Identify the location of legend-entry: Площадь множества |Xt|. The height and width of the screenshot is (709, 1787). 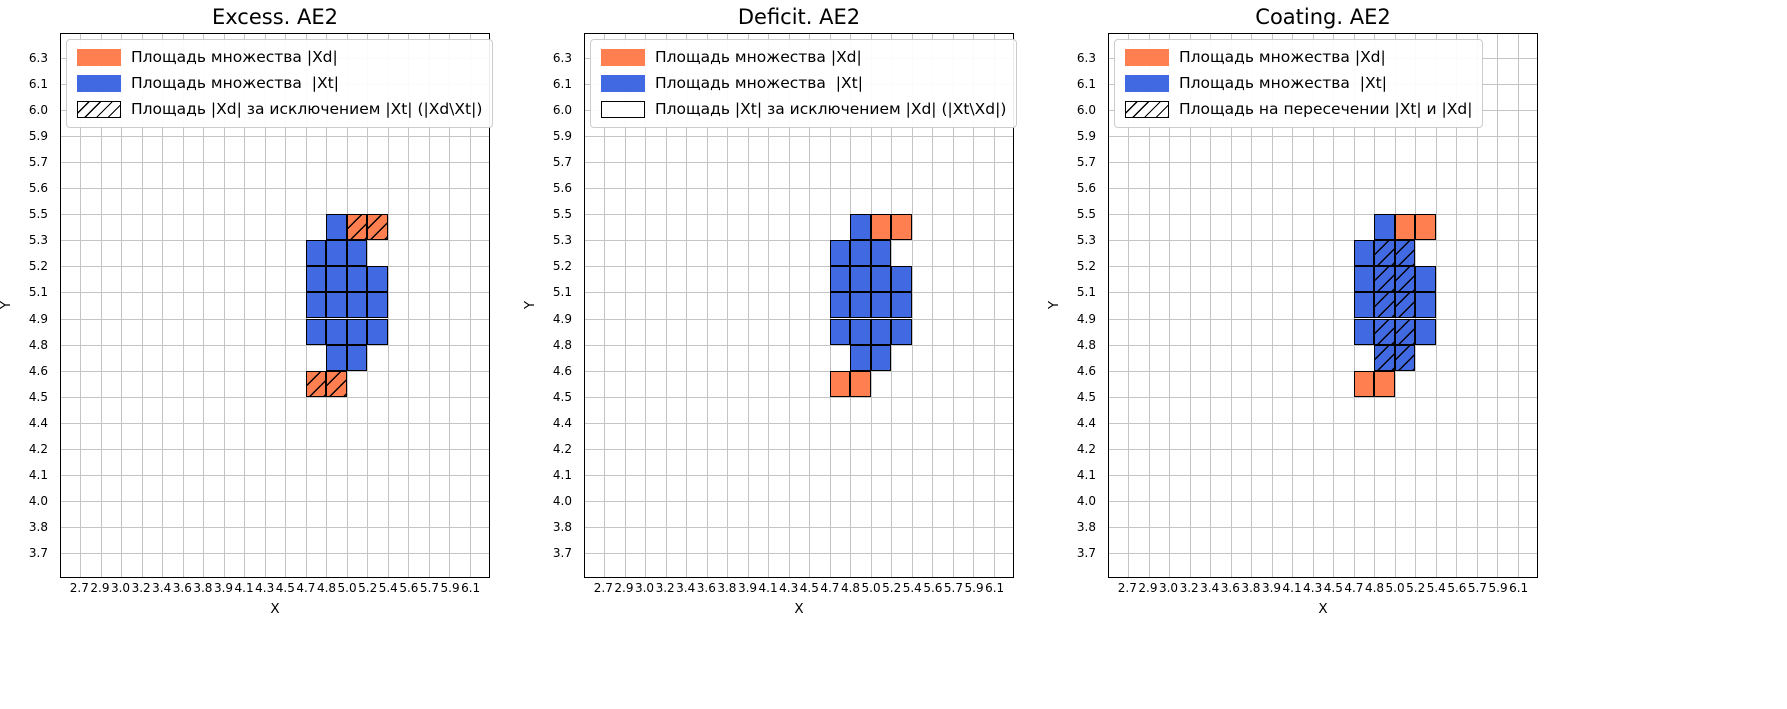
(1298, 83).